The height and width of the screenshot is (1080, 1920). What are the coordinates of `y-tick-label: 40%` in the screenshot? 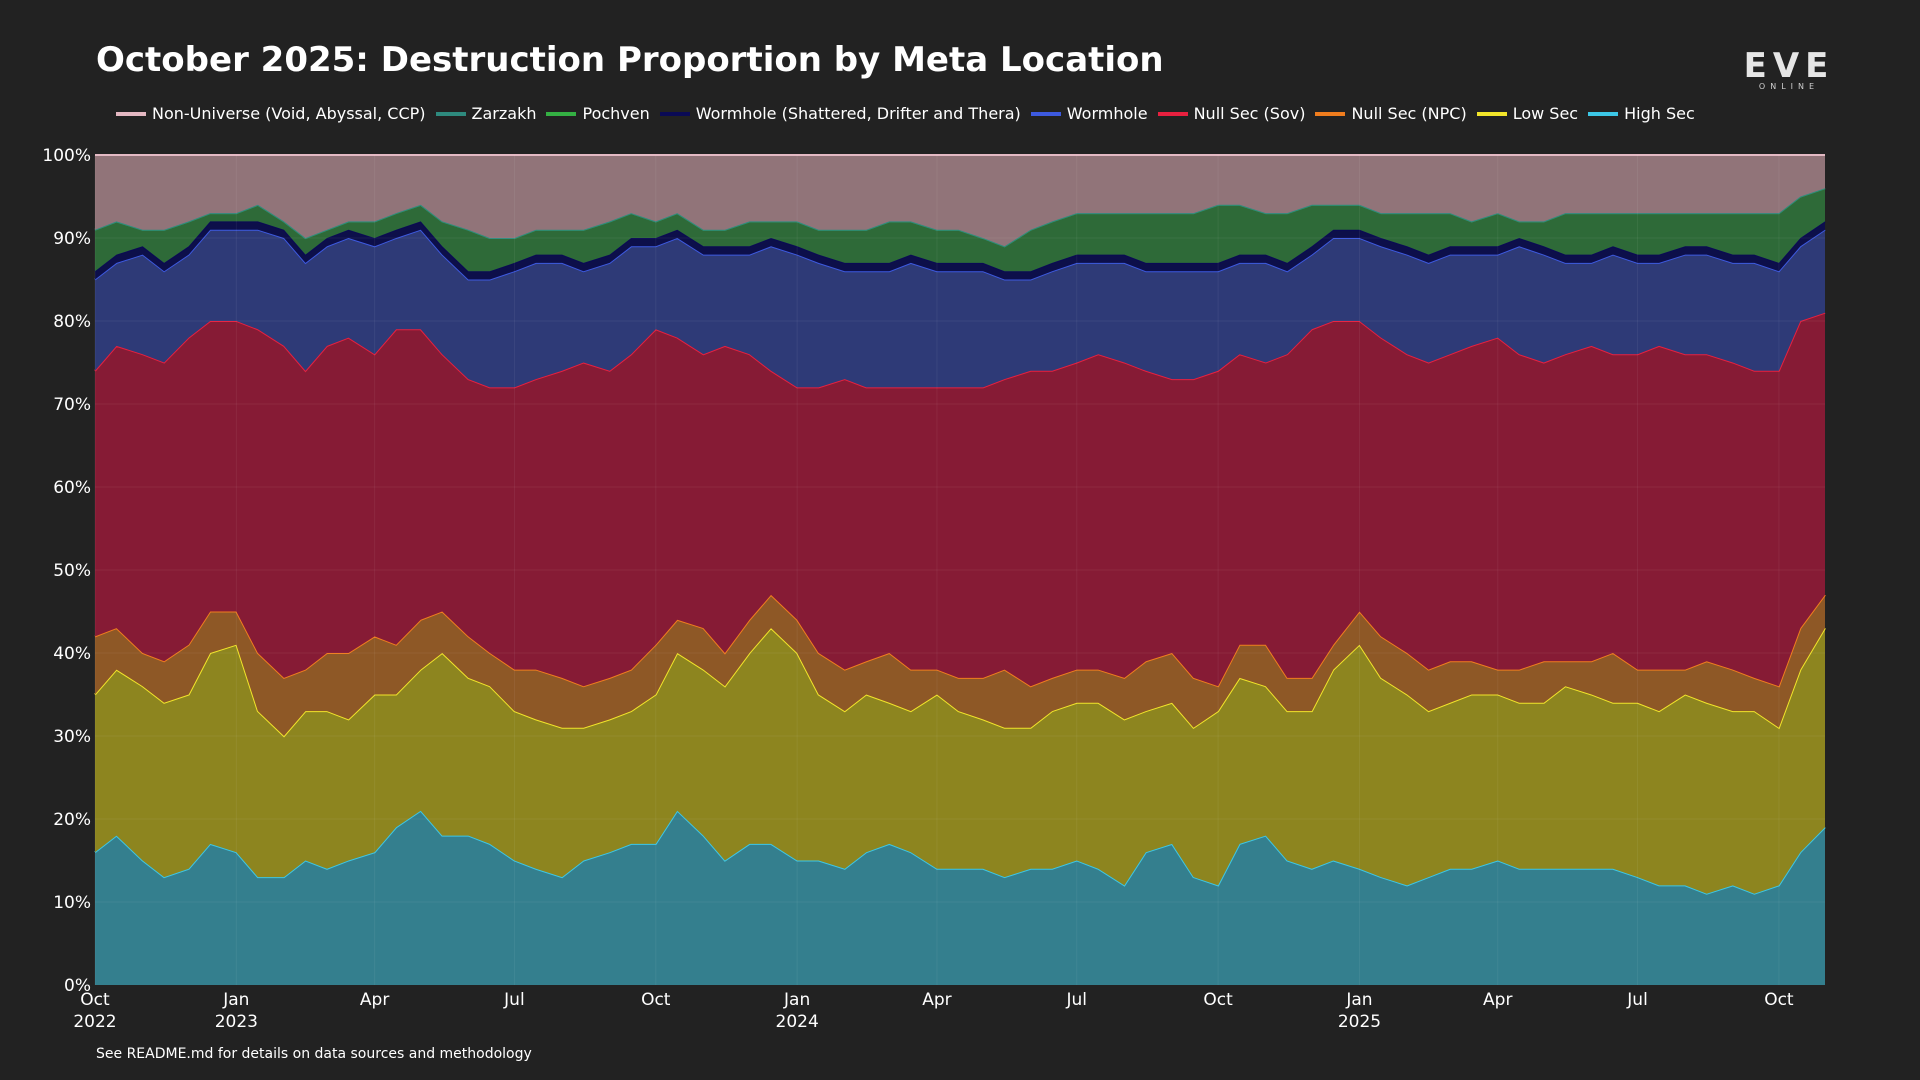 It's located at (72, 654).